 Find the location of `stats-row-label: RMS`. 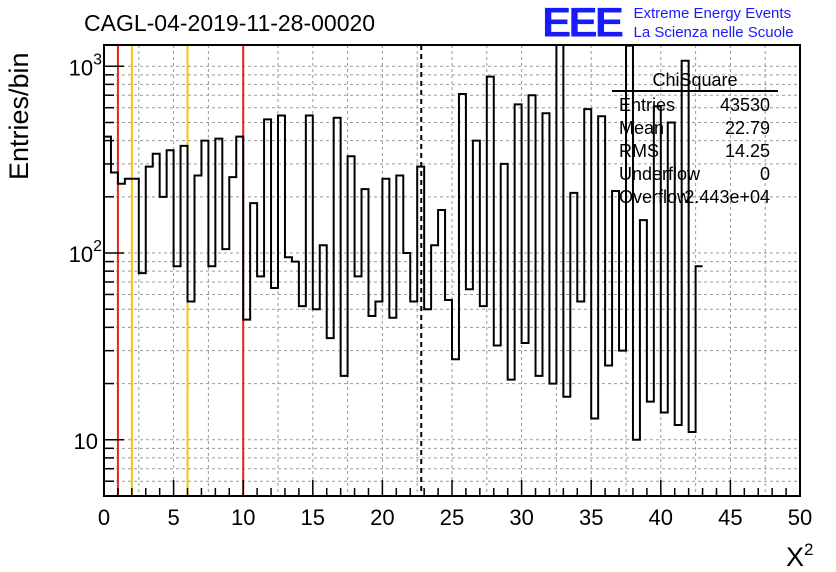

stats-row-label: RMS is located at coordinates (639, 151).